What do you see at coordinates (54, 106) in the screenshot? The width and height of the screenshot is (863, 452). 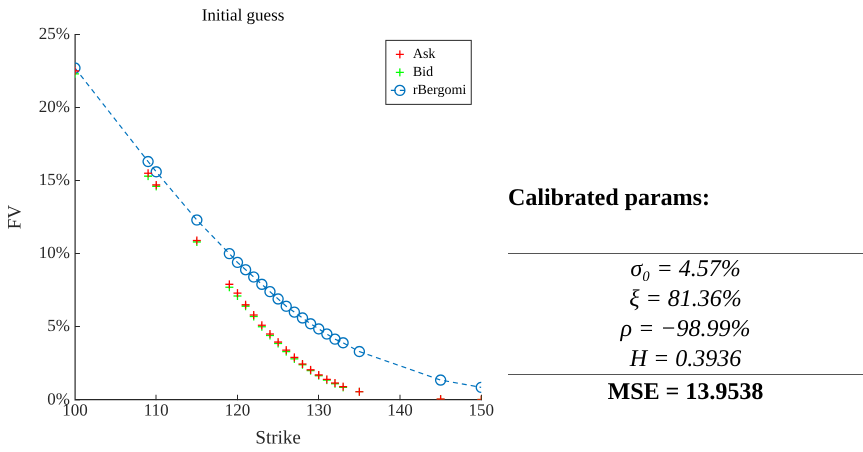 I see `y-tick-label: 20%` at bounding box center [54, 106].